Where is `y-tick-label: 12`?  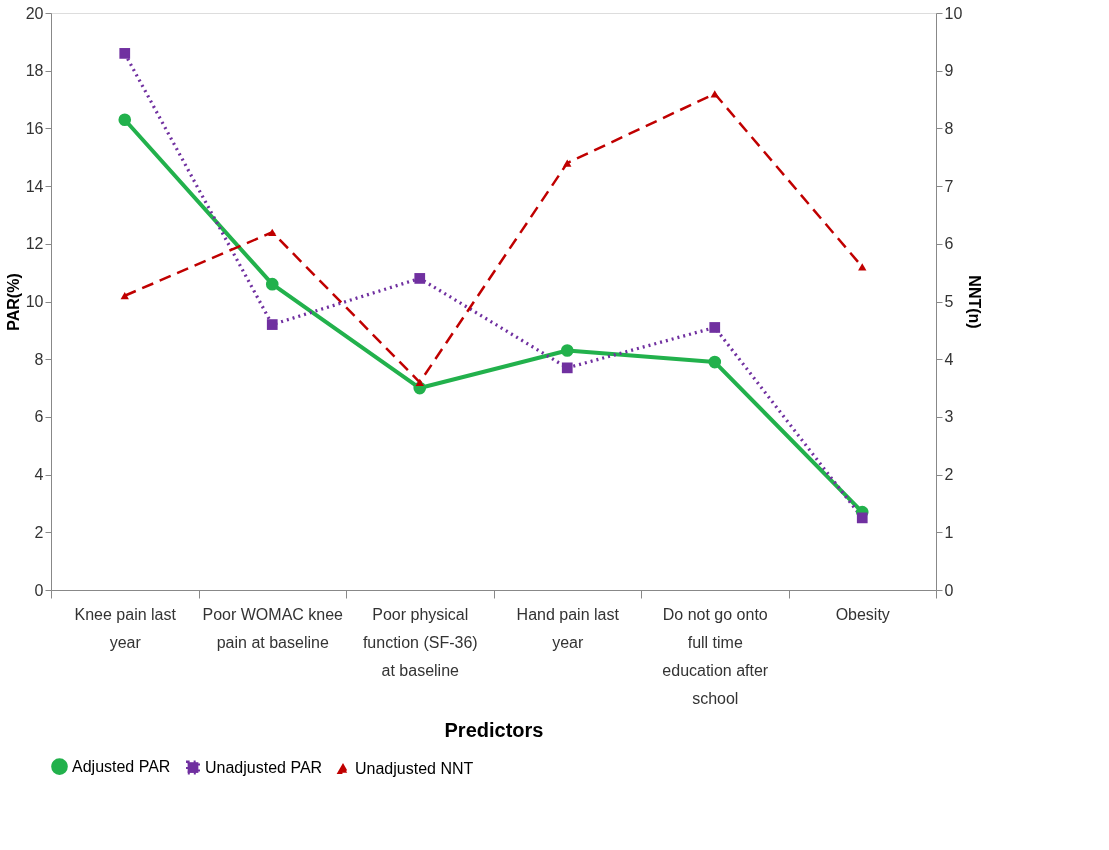
y-tick-label: 12 is located at coordinates (34, 244).